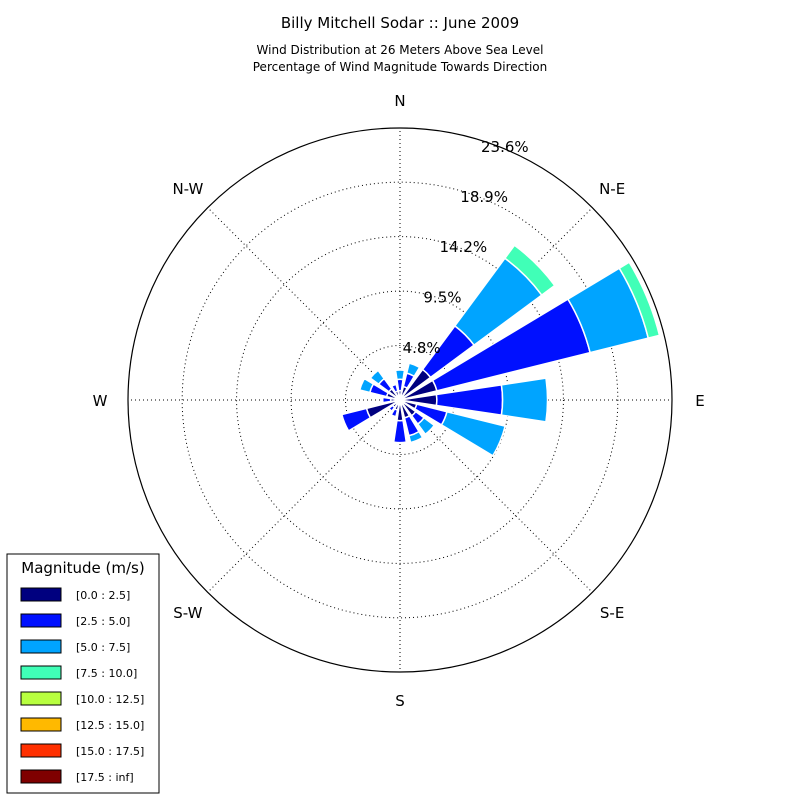 The width and height of the screenshot is (800, 800). What do you see at coordinates (110, 699) in the screenshot?
I see `legend-label: [10.0 : 12.5]` at bounding box center [110, 699].